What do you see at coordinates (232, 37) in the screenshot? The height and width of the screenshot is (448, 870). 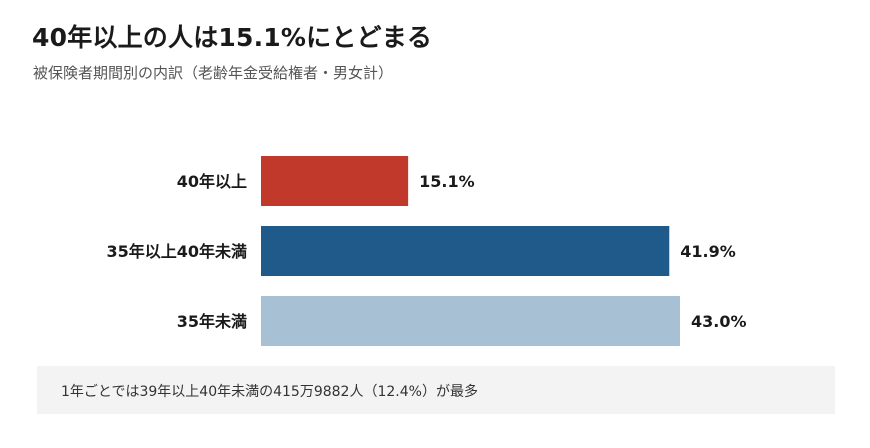 I see `chart-title: 40年以上の人は15.1%にとどまる` at bounding box center [232, 37].